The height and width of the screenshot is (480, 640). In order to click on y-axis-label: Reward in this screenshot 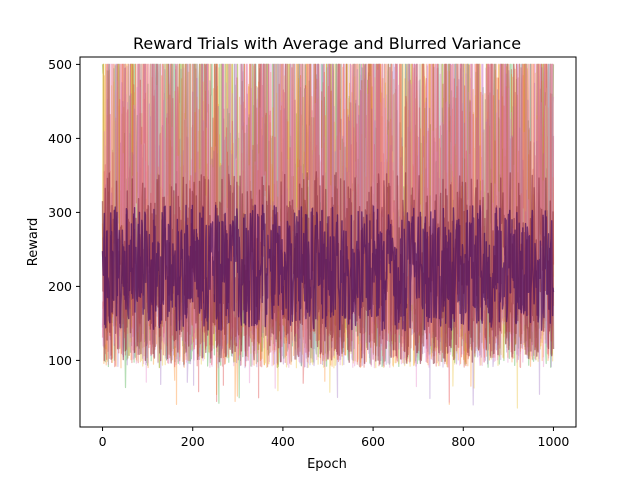, I will do `click(33, 242)`.